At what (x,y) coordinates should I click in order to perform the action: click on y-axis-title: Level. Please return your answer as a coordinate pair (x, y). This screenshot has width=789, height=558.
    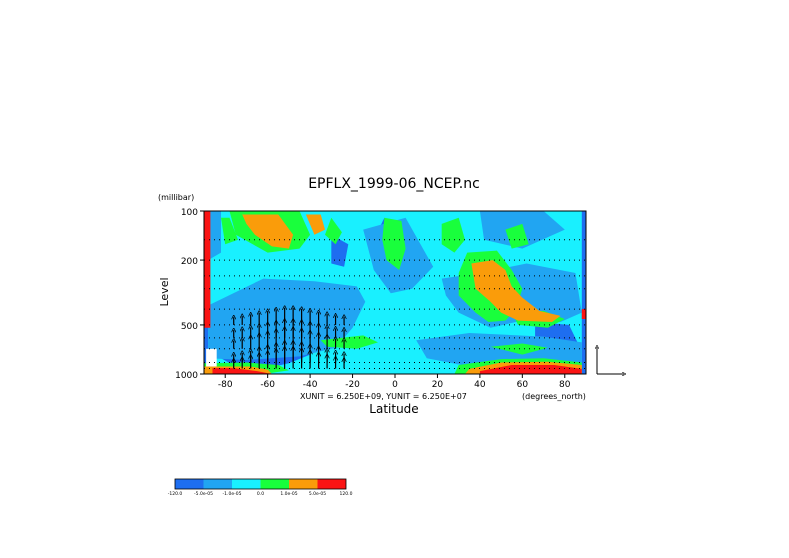
    Looking at the image, I should click on (164, 291).